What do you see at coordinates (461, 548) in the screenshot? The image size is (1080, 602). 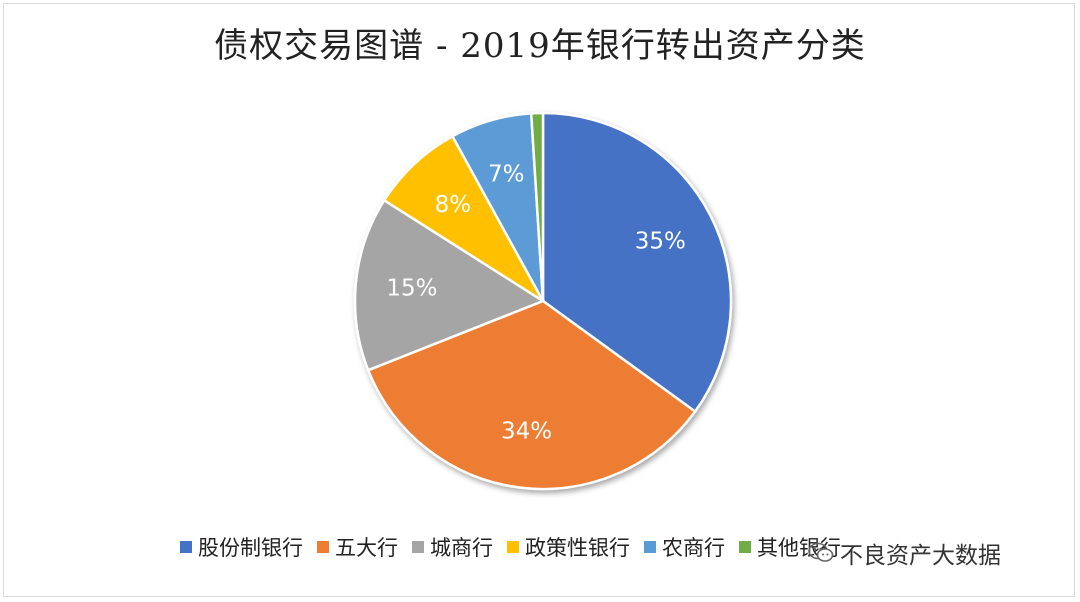 I see `legend-label: 城商行` at bounding box center [461, 548].